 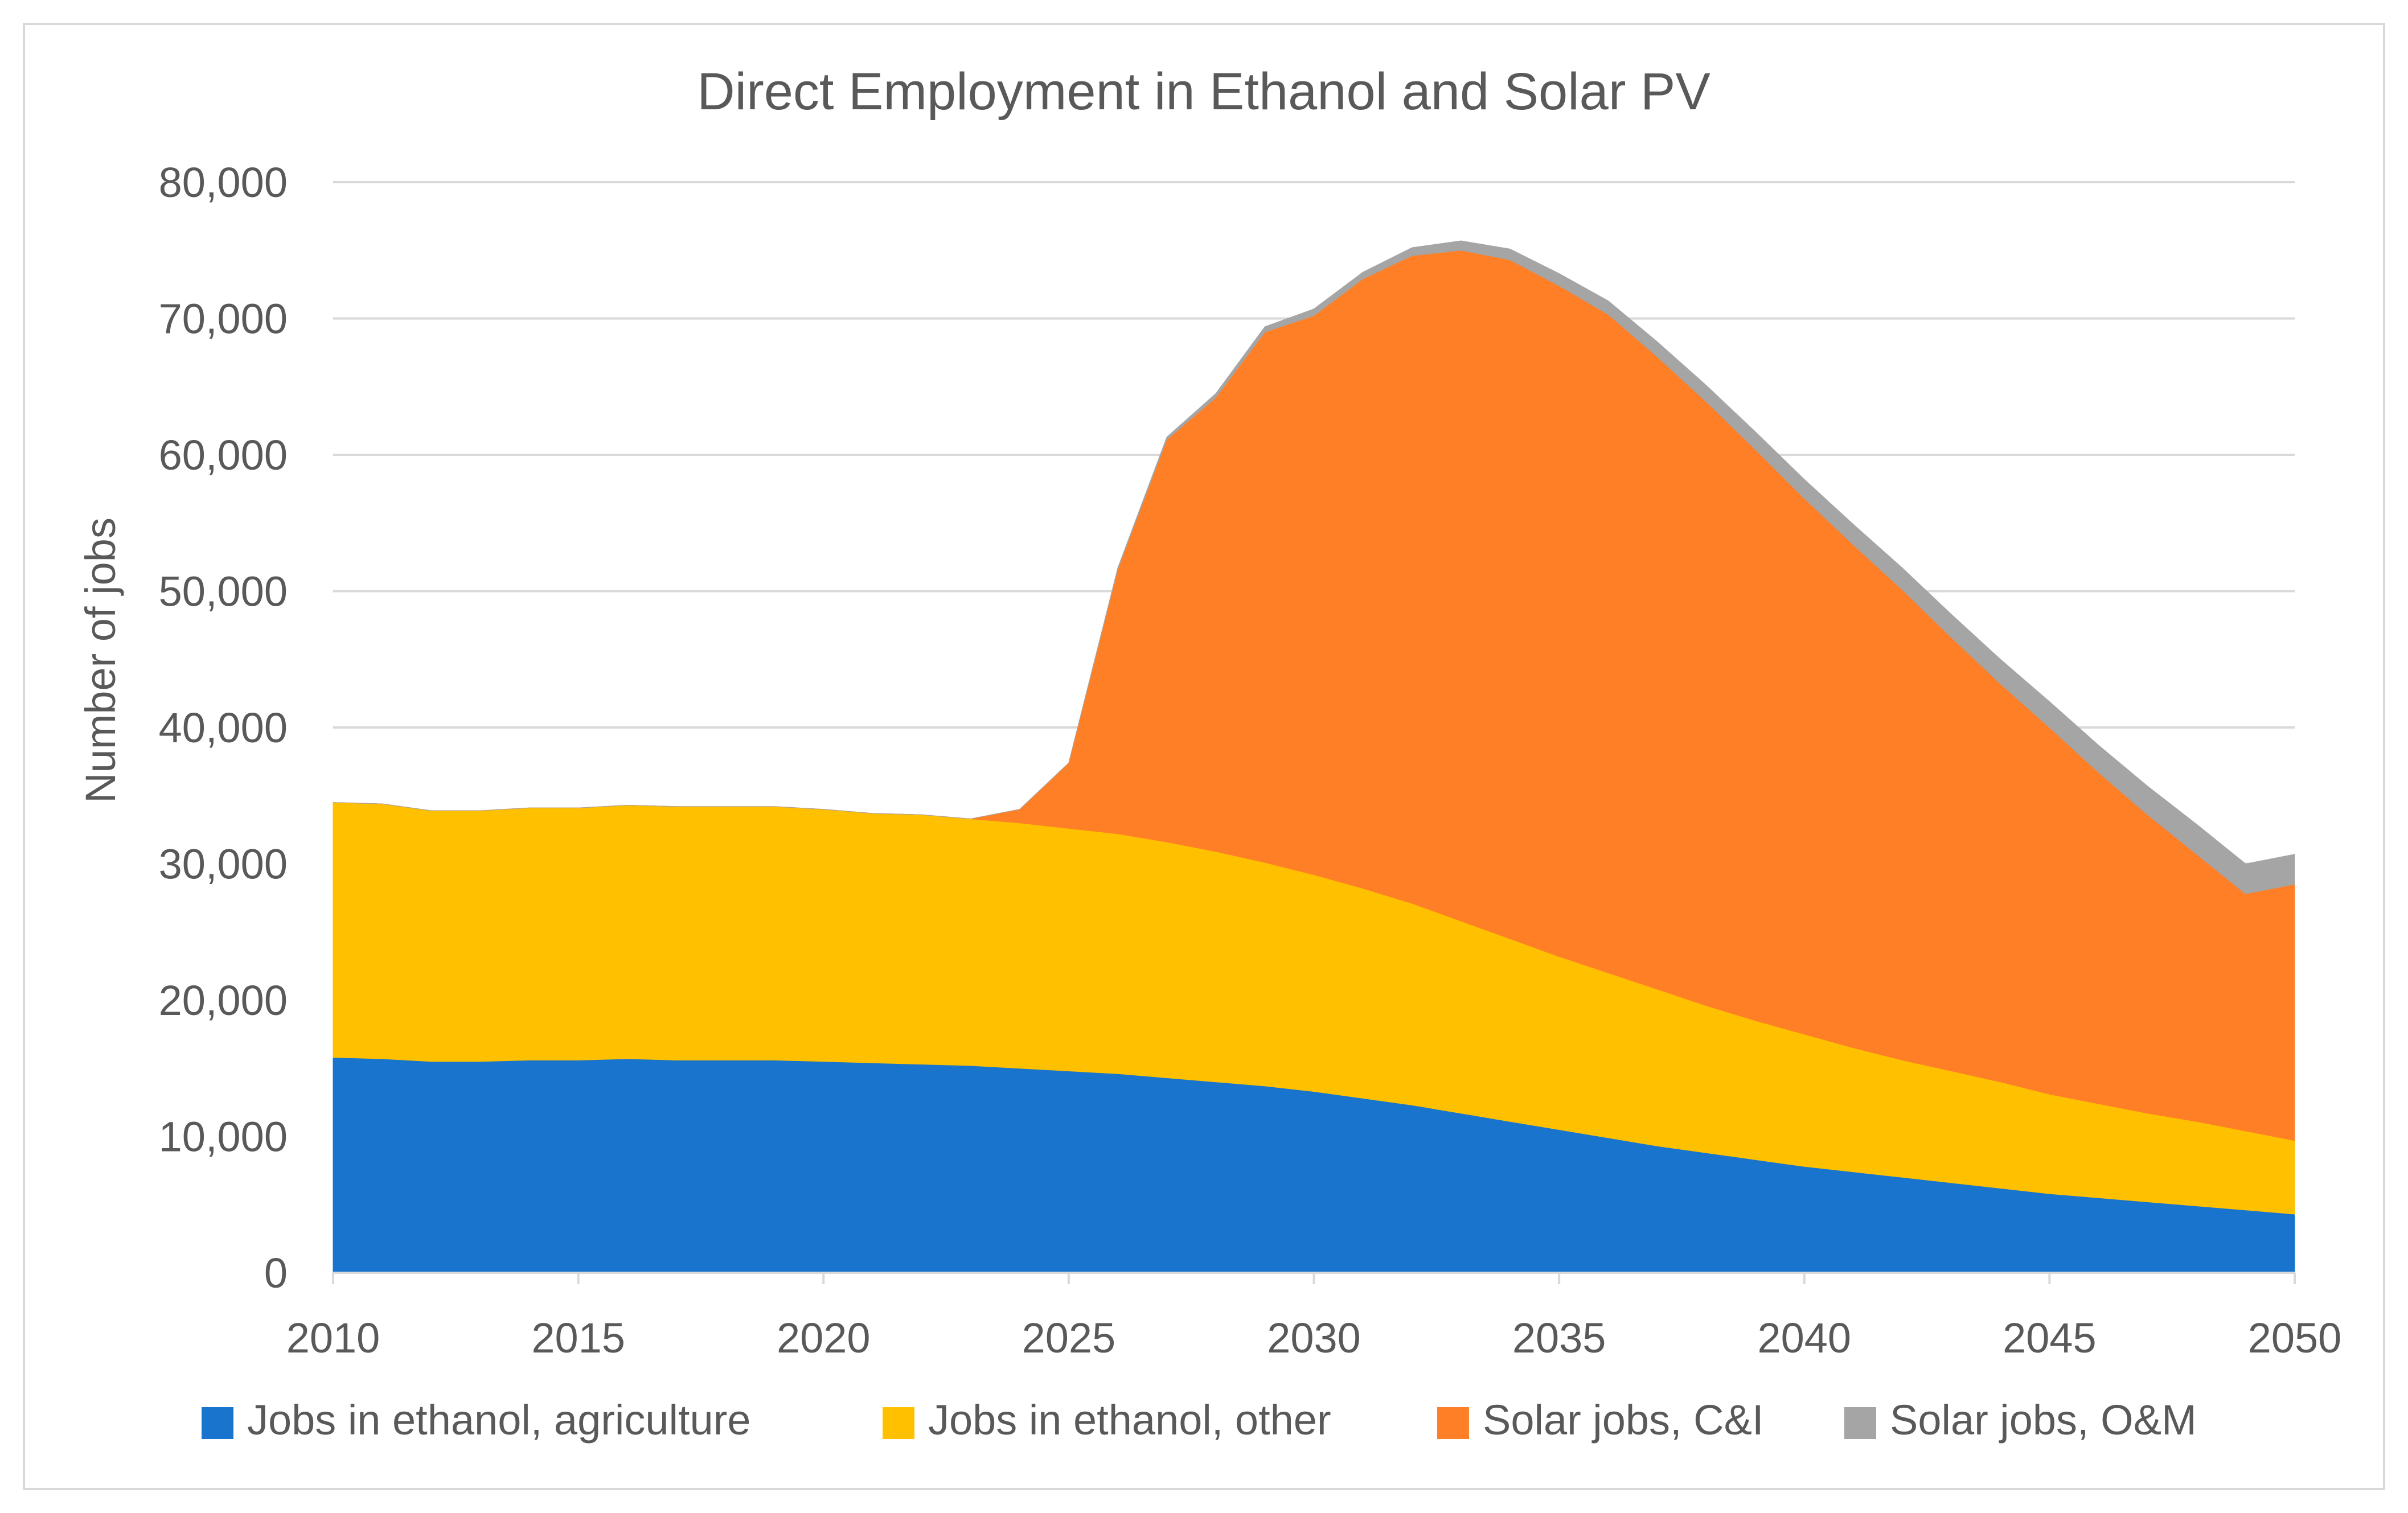 I want to click on x-tick-label: 2040, so click(x=1804, y=1338).